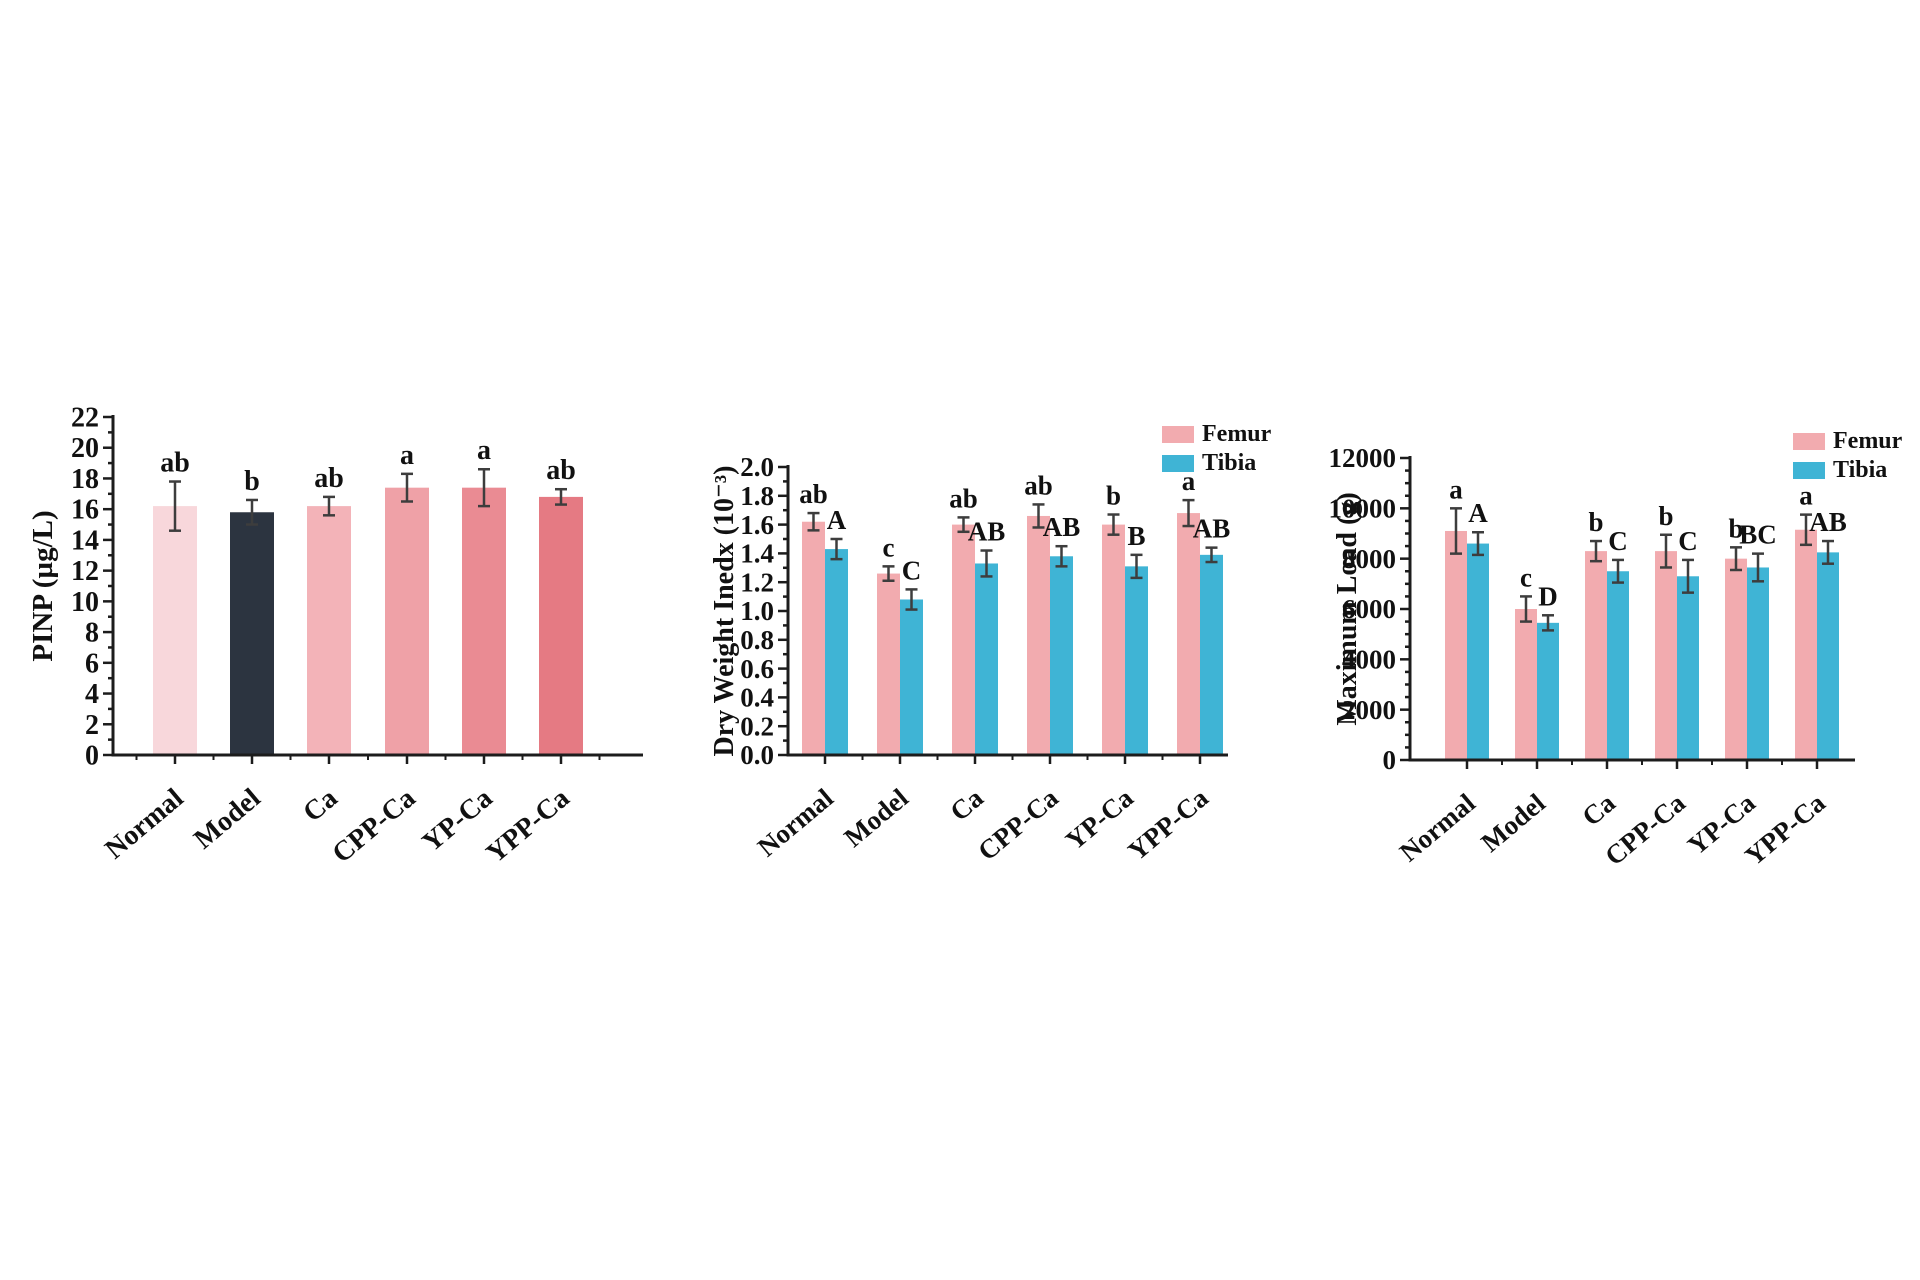 The height and width of the screenshot is (1280, 1920). I want to click on sig-label-Normal-Femur: a, so click(1456, 489).